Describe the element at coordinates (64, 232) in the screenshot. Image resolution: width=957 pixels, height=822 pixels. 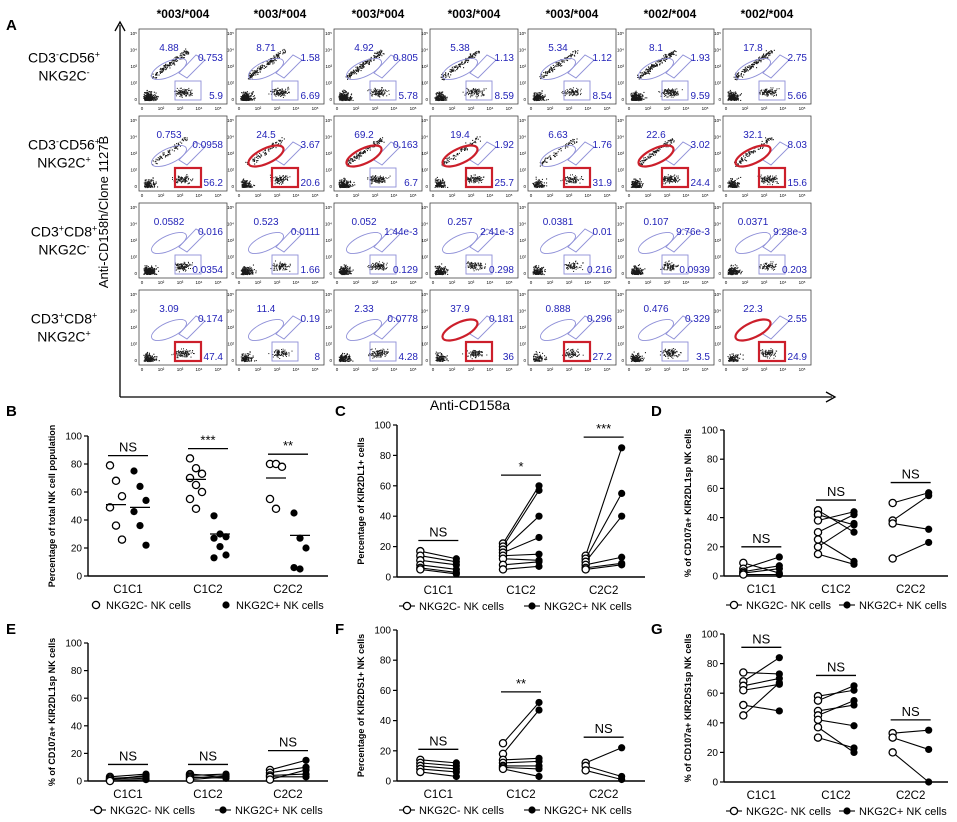
I see `row-phenotype-line1: CD3+CD8+` at that location.